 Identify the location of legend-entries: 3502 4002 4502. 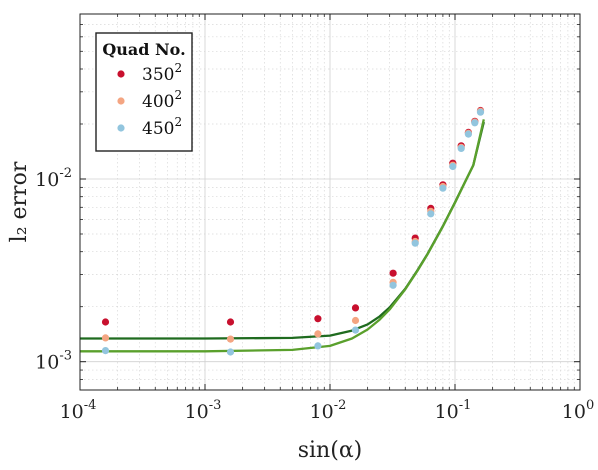
(149, 100).